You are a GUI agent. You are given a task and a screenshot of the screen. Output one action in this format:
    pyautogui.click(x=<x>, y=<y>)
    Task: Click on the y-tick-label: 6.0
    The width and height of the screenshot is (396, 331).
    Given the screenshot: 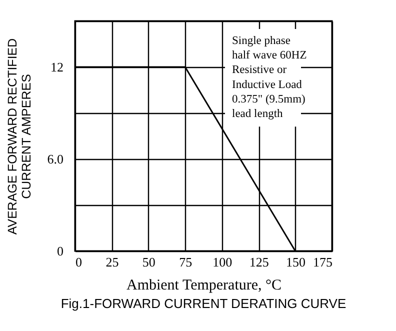 What is the action you would take?
    pyautogui.click(x=55, y=159)
    